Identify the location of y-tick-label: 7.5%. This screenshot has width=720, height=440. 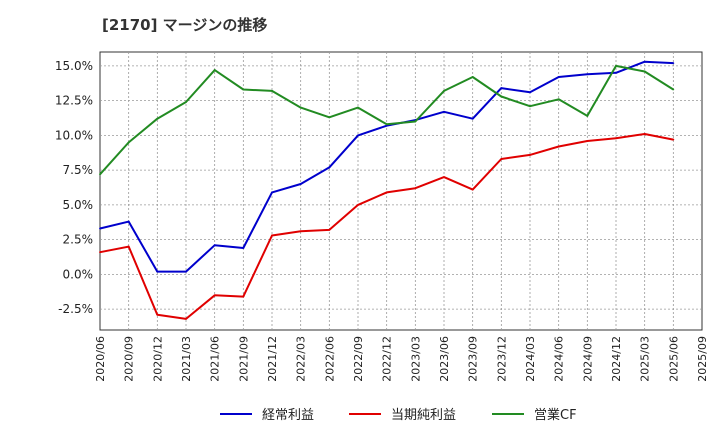
(78, 170).